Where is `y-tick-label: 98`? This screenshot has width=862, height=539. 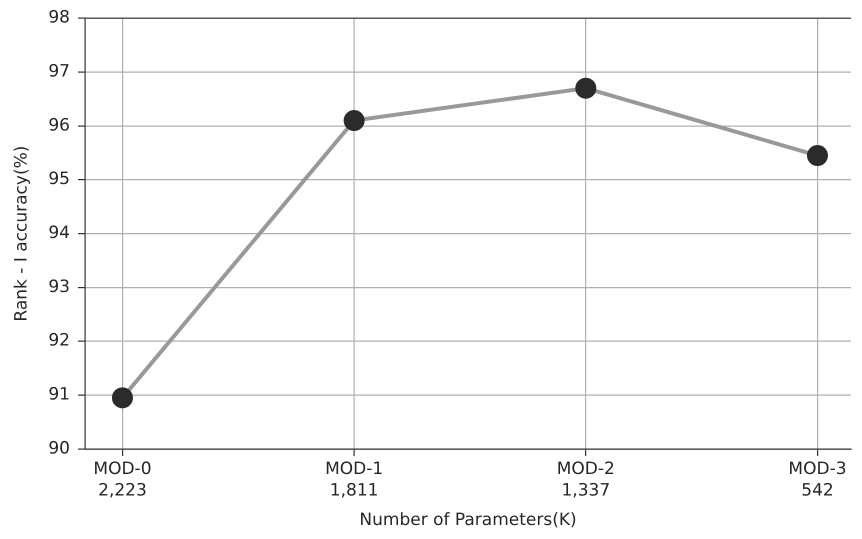
y-tick-label: 98 is located at coordinates (59, 18).